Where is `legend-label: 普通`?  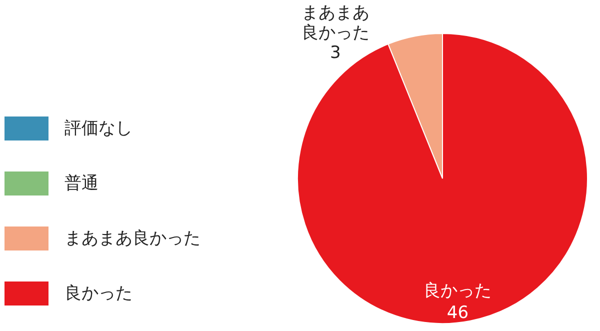 legend-label: 普通 is located at coordinates (81, 184).